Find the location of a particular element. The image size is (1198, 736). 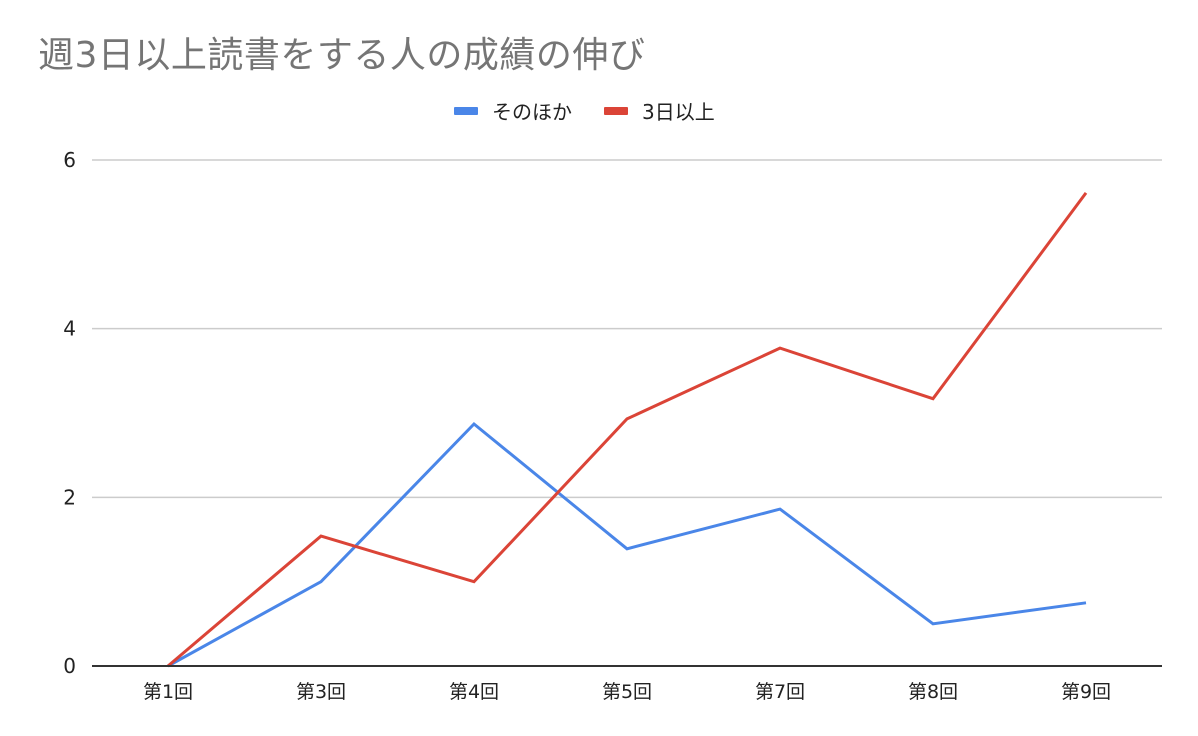

legend-swatch-blue-icon is located at coordinates (466, 110).